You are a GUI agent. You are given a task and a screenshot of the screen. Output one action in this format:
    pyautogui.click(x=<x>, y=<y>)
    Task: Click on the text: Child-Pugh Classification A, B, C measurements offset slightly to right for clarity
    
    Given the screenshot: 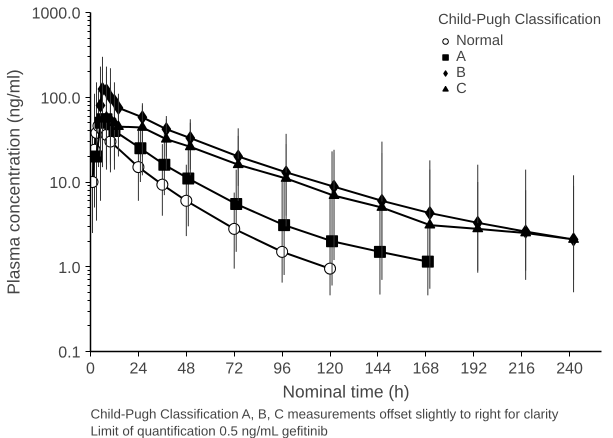 What is the action you would take?
    pyautogui.click(x=324, y=414)
    